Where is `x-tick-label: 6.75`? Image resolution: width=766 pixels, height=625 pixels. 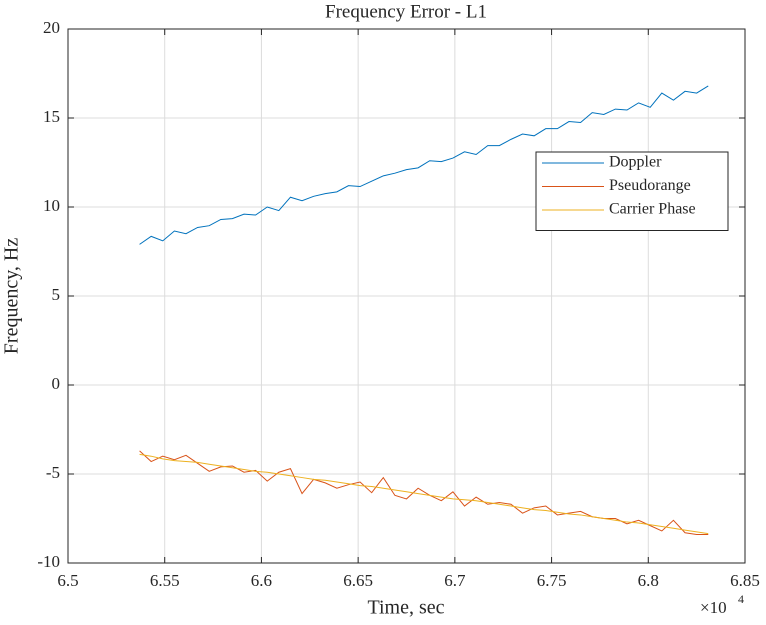
x-tick-label: 6.75 is located at coordinates (552, 580).